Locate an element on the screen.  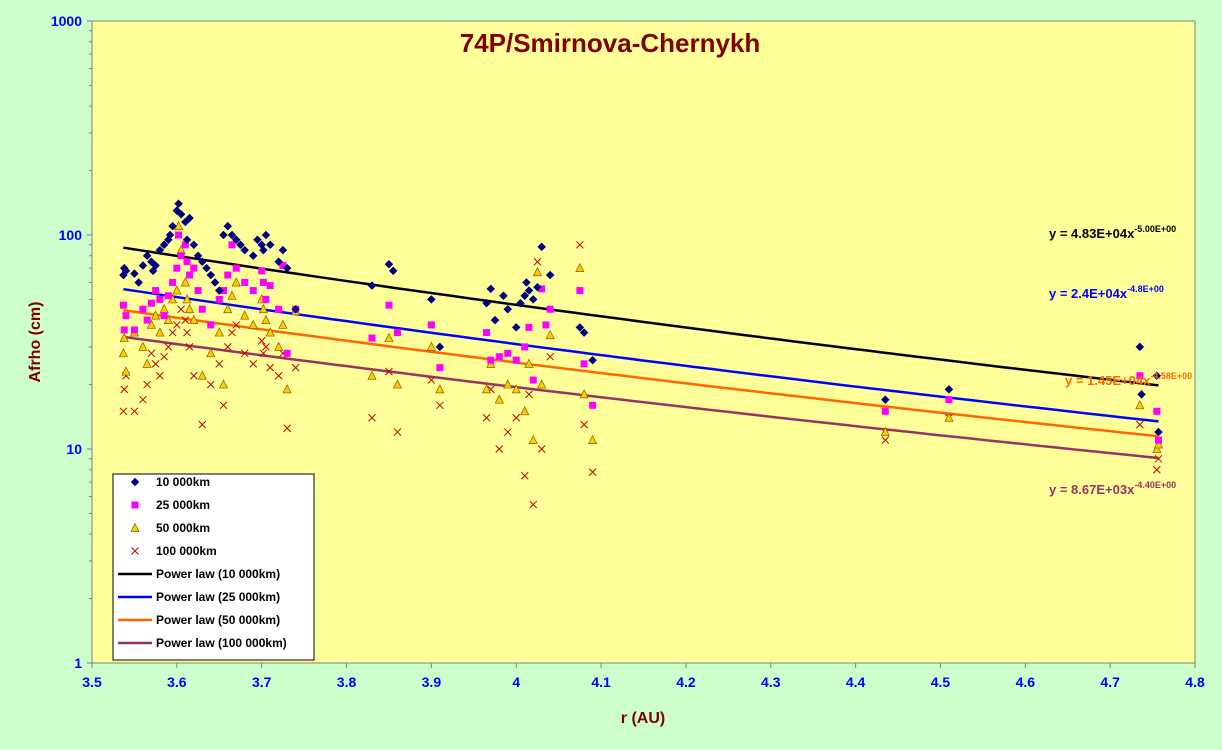
legend-label: 10 000km is located at coordinates (183, 482).